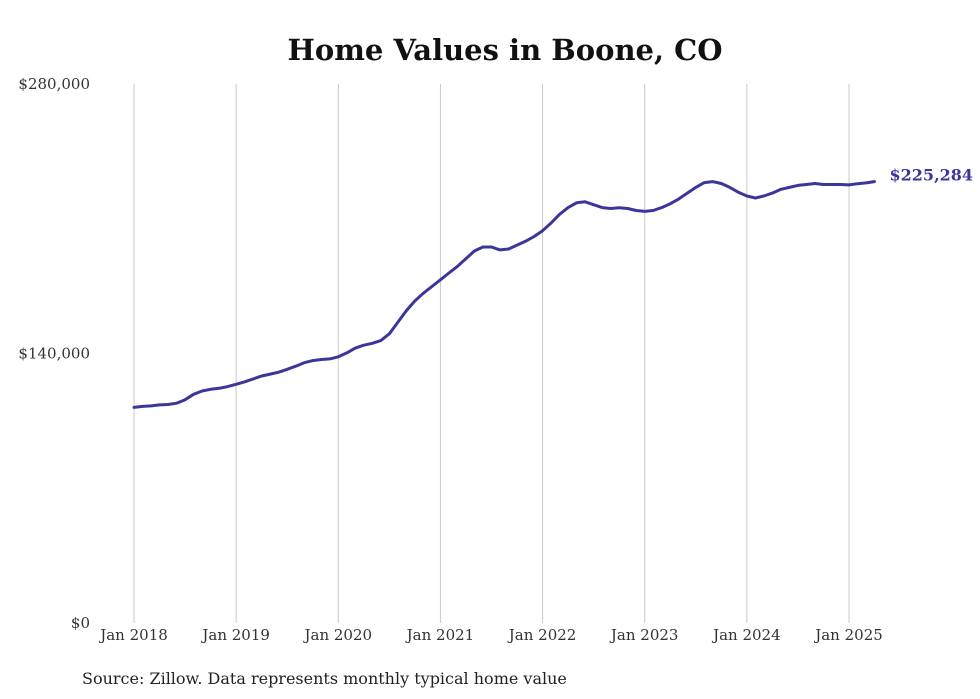 The image size is (980, 699). Describe the element at coordinates (440, 635) in the screenshot. I see `x-tick-label: Jan 2021` at that location.